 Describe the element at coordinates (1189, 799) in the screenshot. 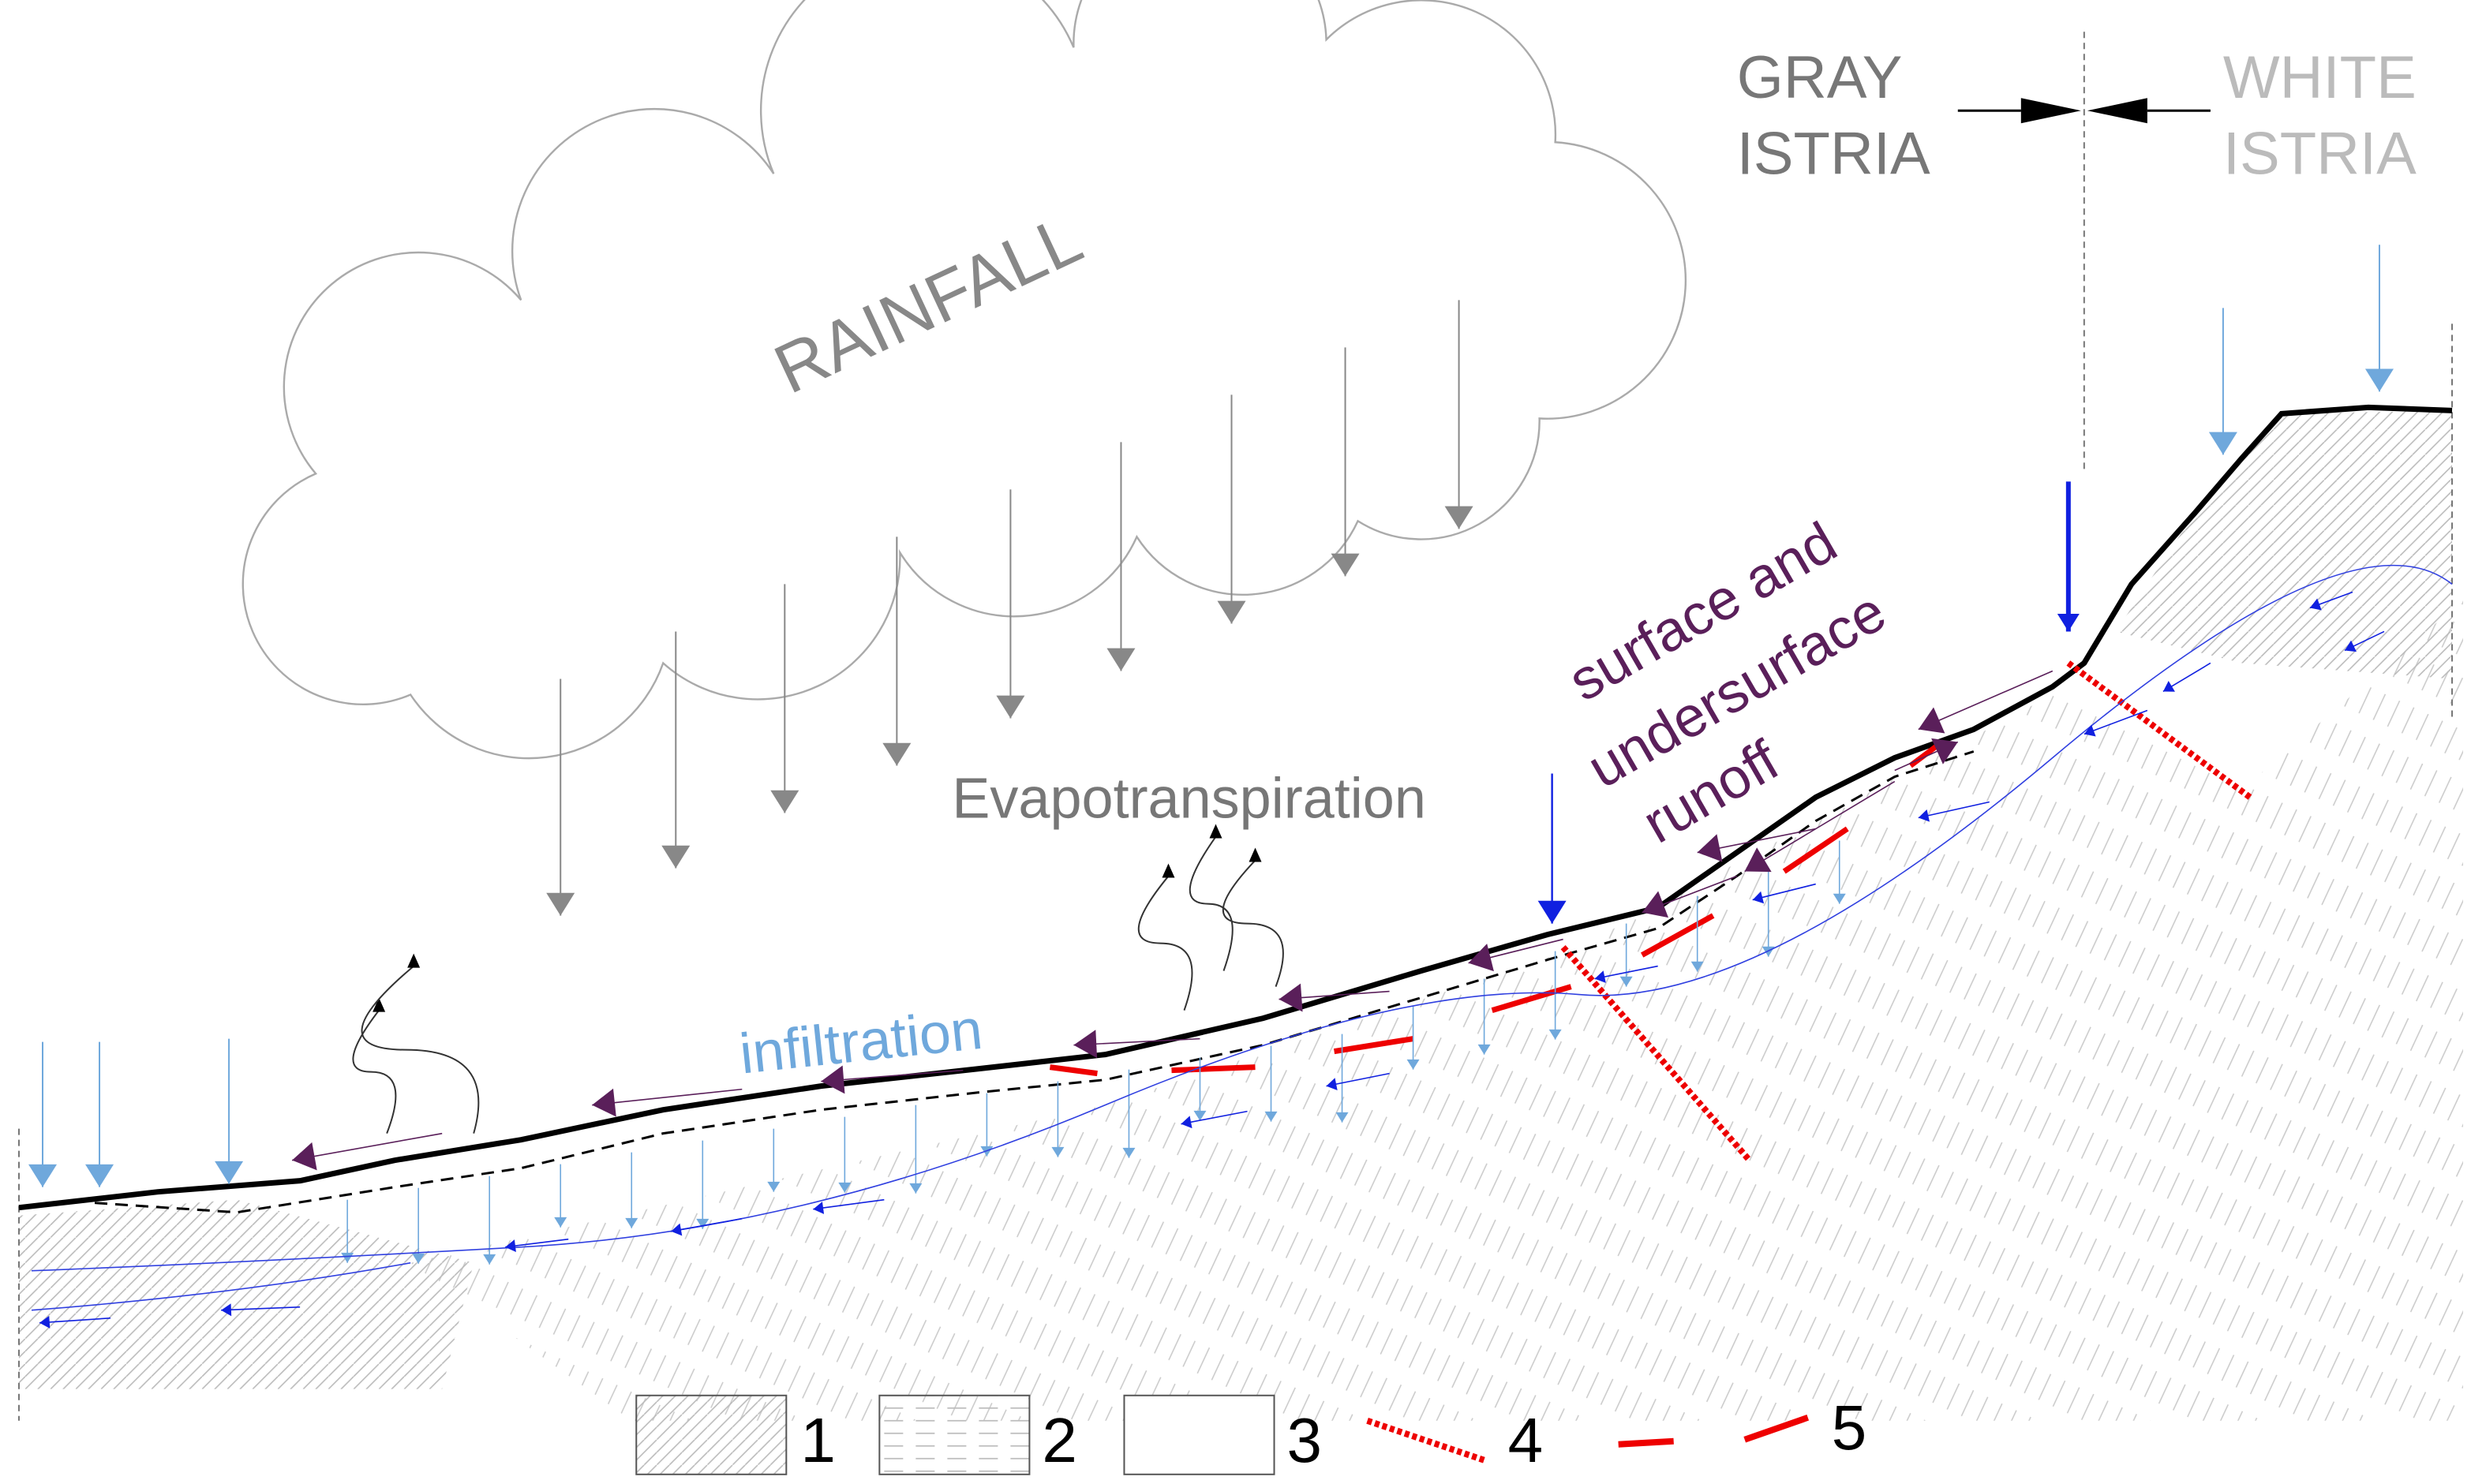

I see `evapotranspiration-label: Evapotranspiration` at that location.